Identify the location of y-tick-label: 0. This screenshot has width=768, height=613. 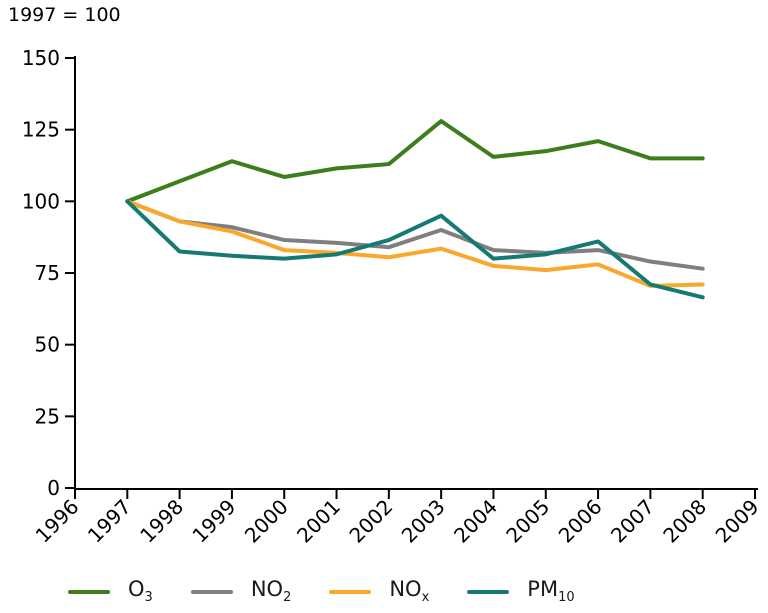
(53, 488).